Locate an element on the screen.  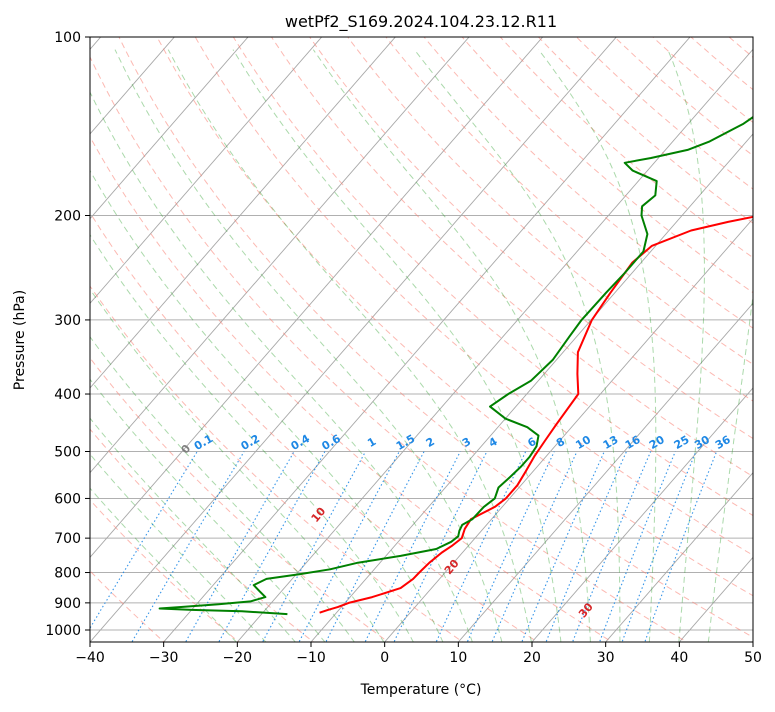
y-tick-label: 800 is located at coordinates (67, 574).